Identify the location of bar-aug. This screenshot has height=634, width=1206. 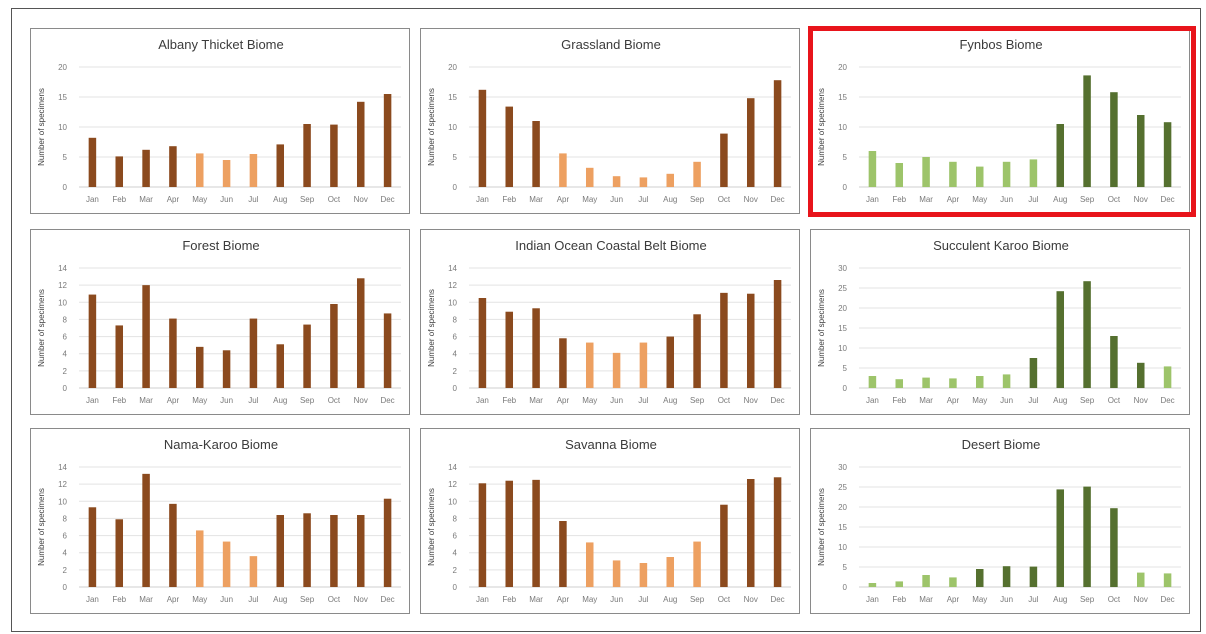
(280, 366).